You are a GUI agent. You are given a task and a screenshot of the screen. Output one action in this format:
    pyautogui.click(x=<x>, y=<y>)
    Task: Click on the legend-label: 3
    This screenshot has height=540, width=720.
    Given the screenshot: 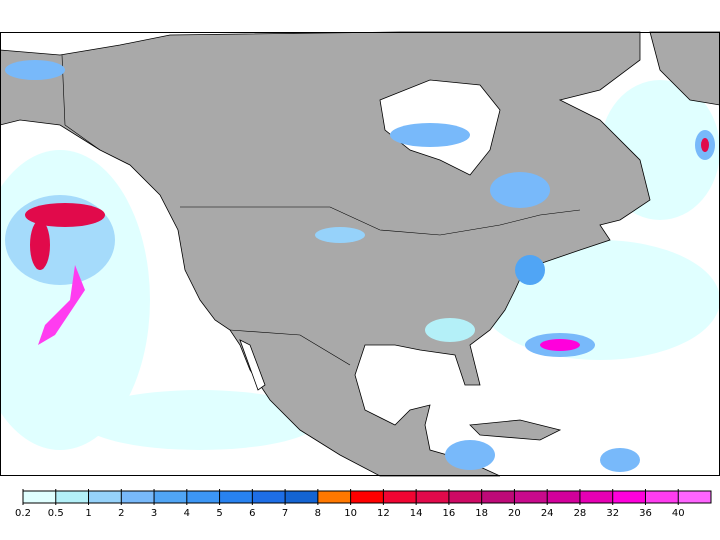 What is the action you would take?
    pyautogui.click(x=154, y=513)
    